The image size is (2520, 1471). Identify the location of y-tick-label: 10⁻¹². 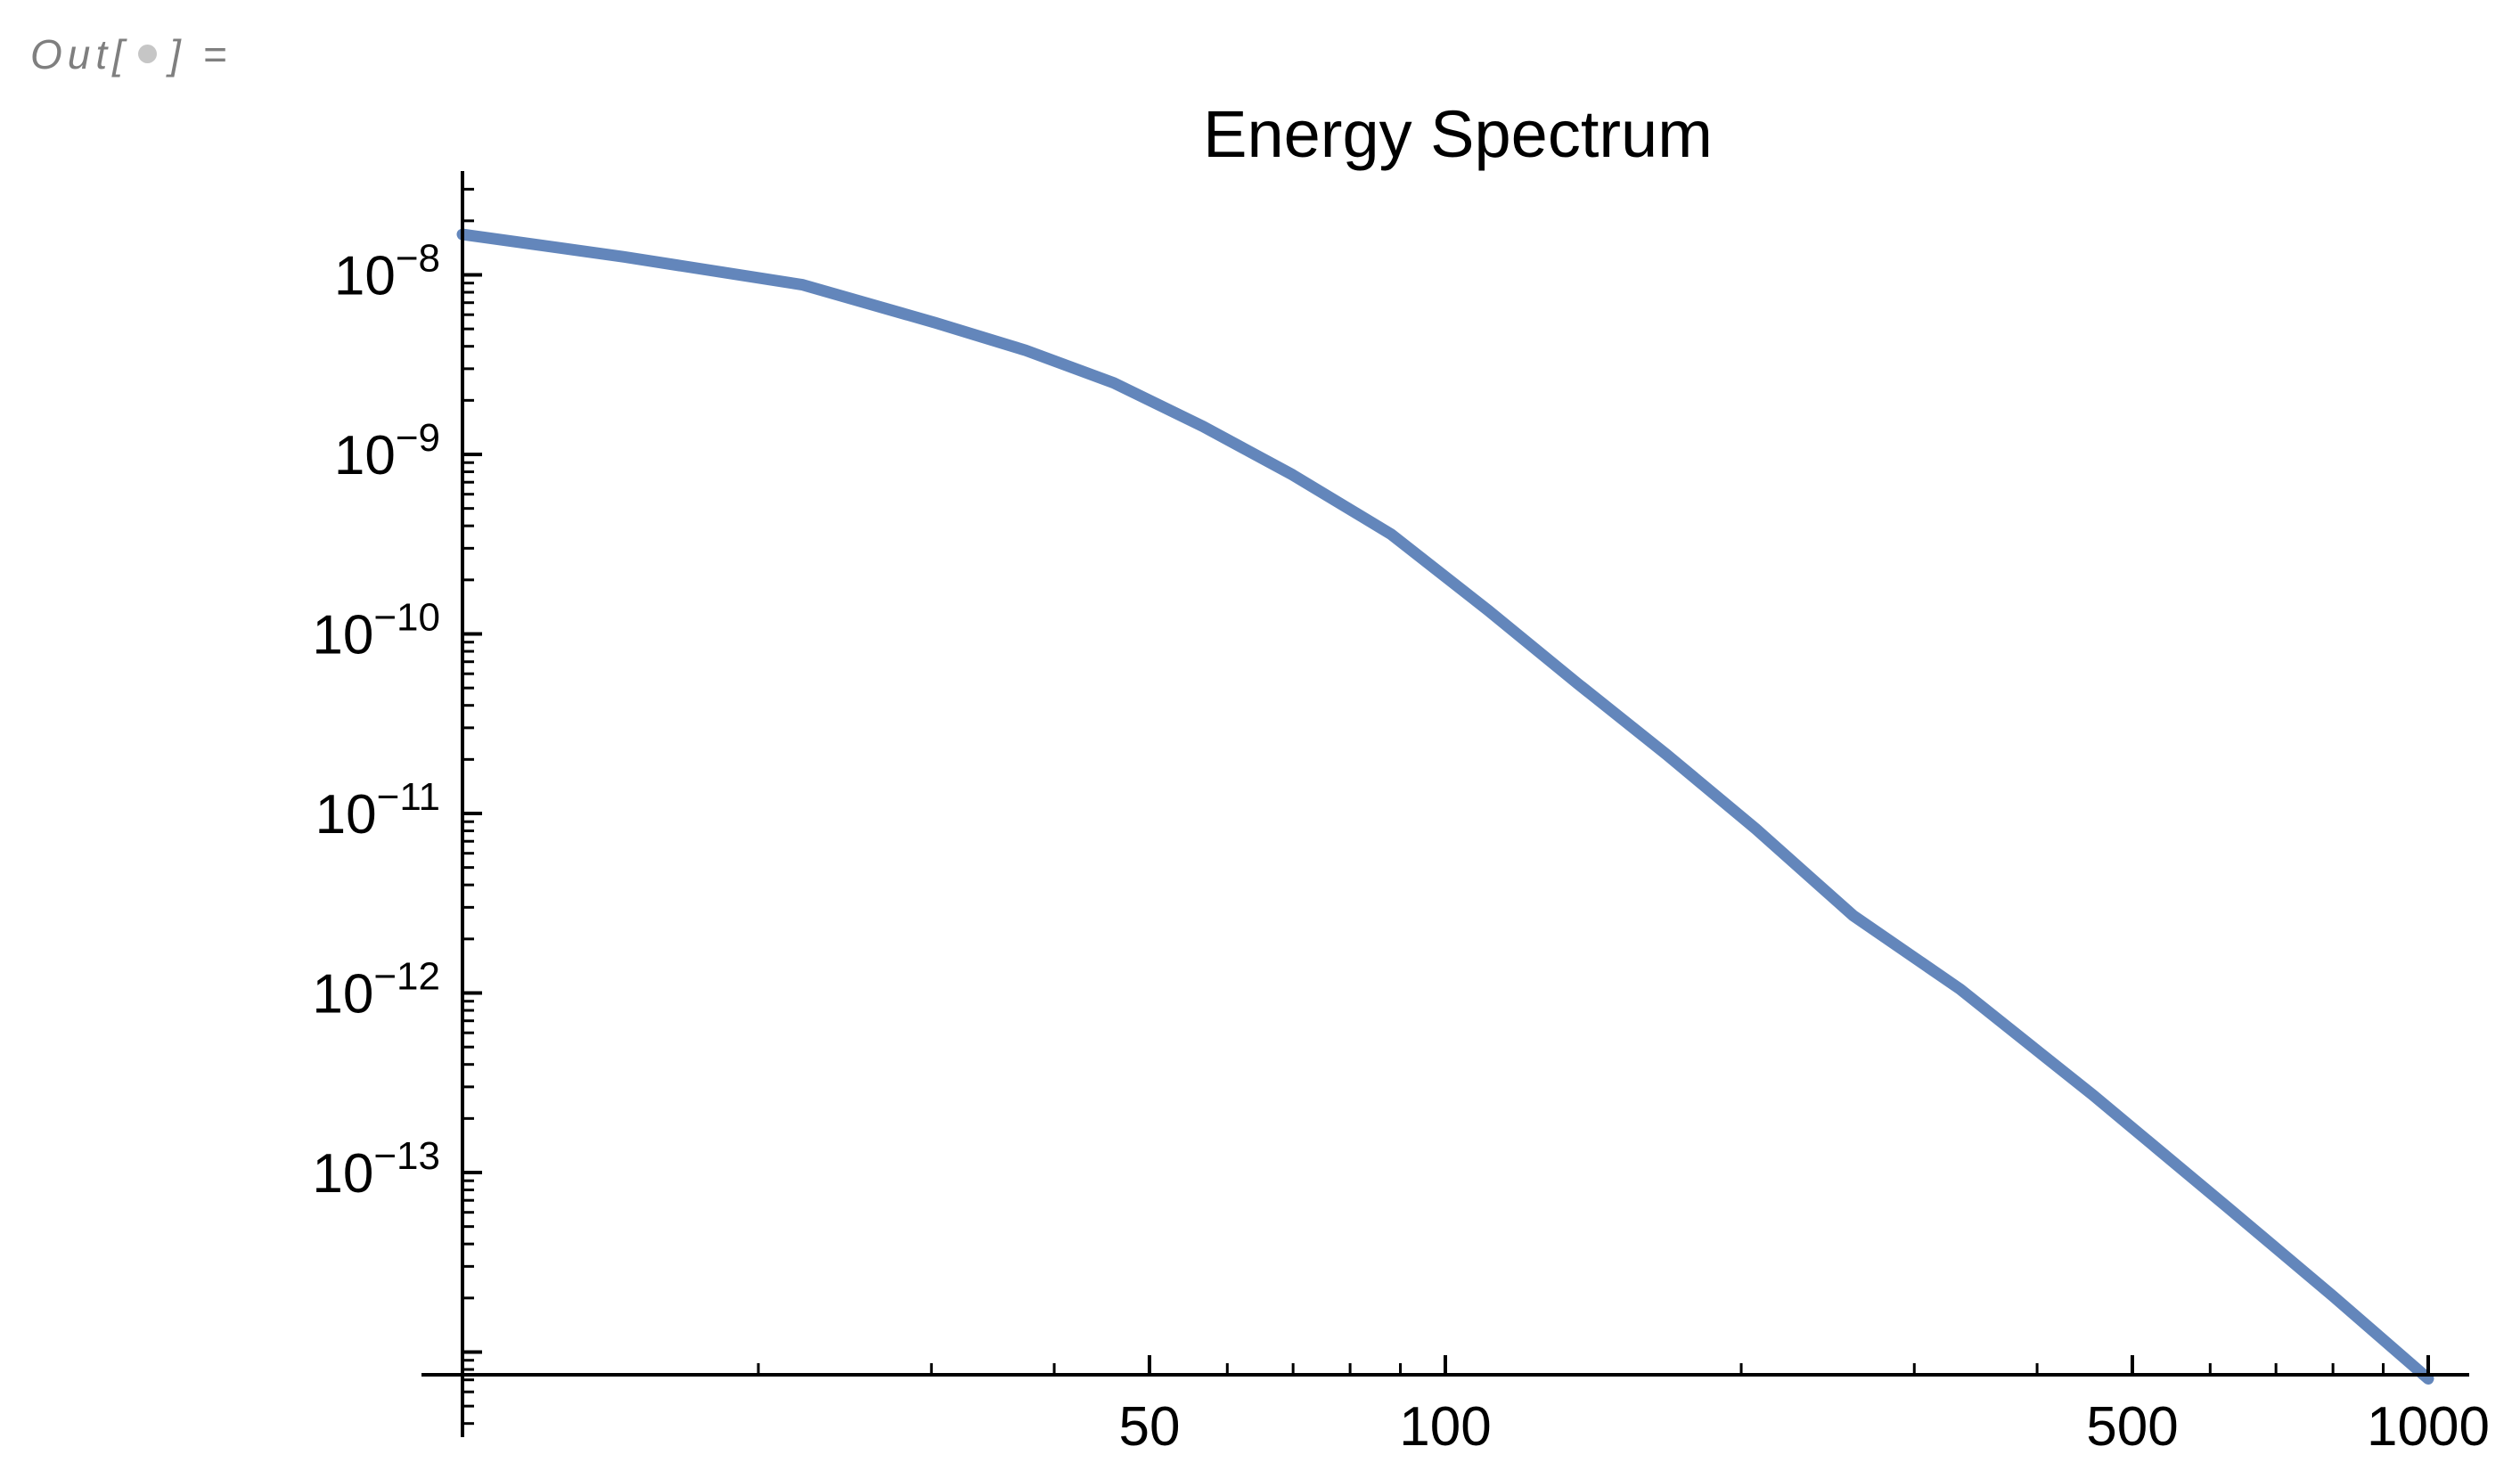
(376, 991).